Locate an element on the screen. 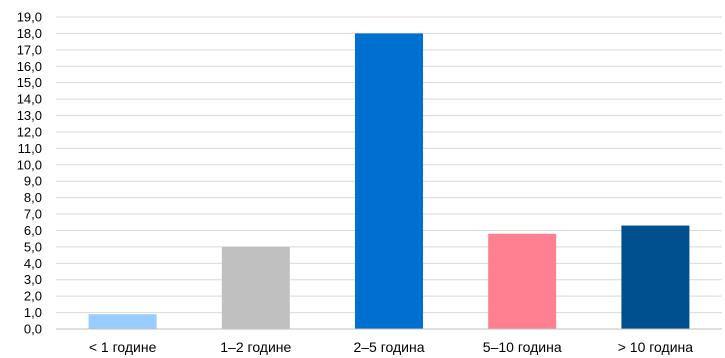  x-category-label: 5–10 година is located at coordinates (522, 347).